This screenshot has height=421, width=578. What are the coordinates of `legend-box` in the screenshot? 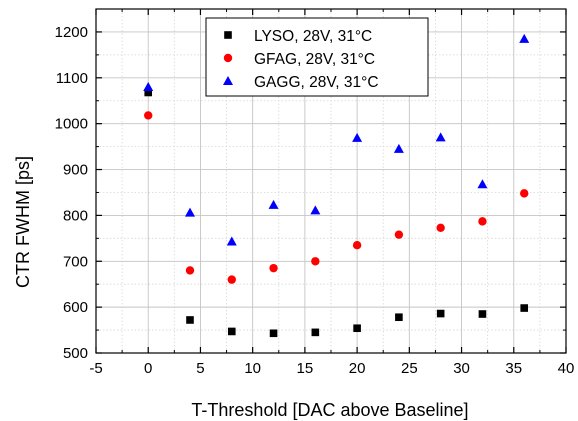 It's located at (317, 57).